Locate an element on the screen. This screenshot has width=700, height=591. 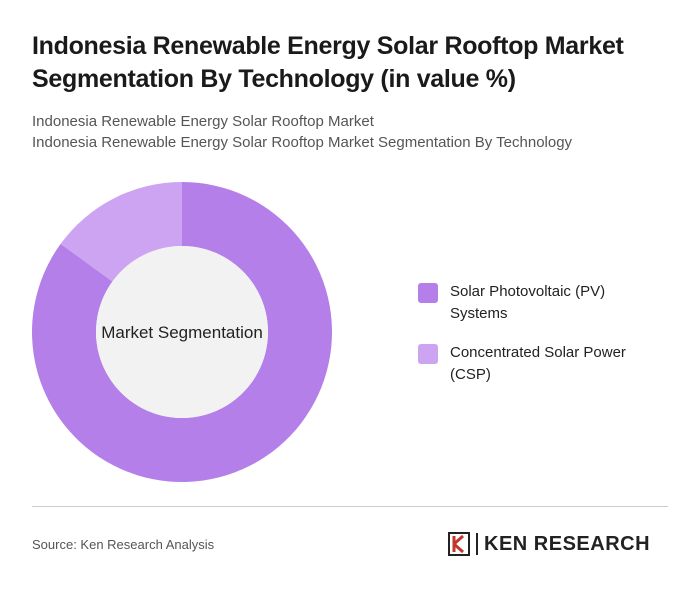
source: Source: Ken Research Analysis is located at coordinates (123, 544).